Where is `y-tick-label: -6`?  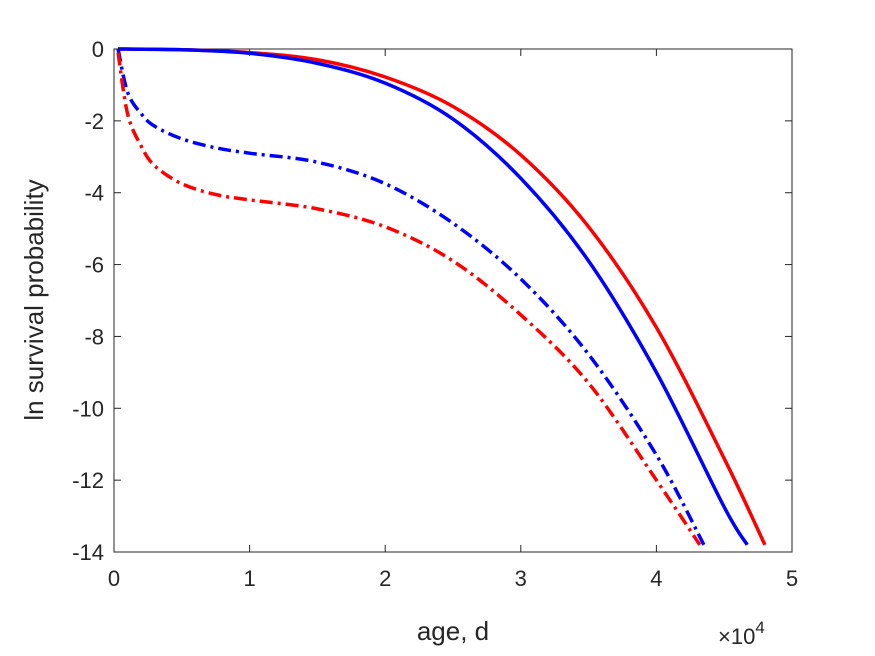
y-tick-label: -6 is located at coordinates (94, 265).